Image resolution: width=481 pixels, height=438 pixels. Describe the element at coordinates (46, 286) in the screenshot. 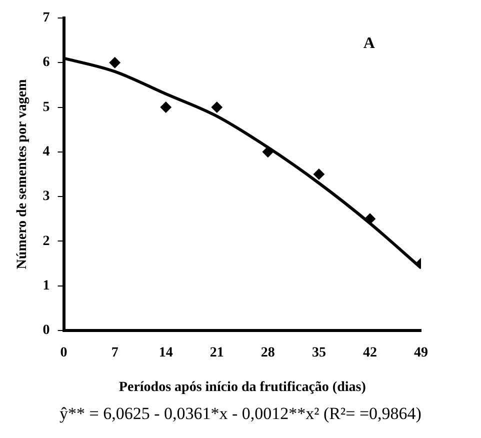

I see `y-tick-label: 1` at that location.